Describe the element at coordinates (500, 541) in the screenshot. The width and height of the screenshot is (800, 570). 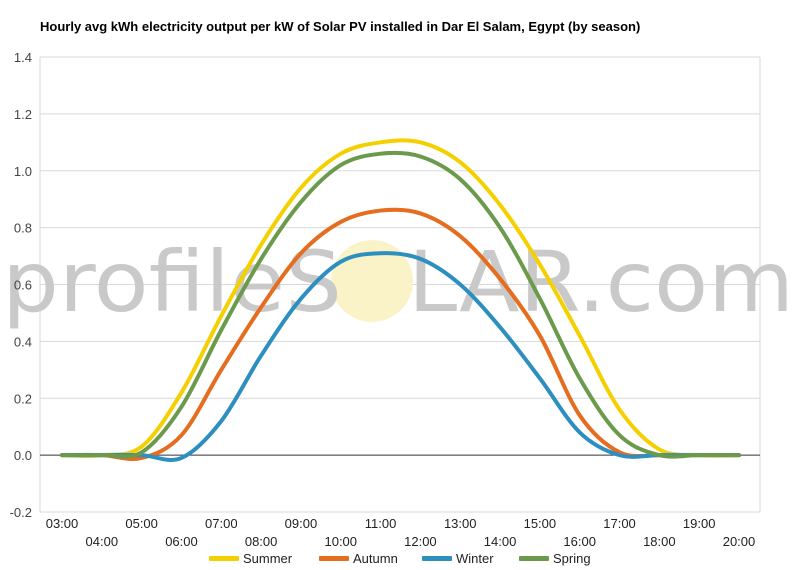
I see `x-tick-label: 14:00` at that location.